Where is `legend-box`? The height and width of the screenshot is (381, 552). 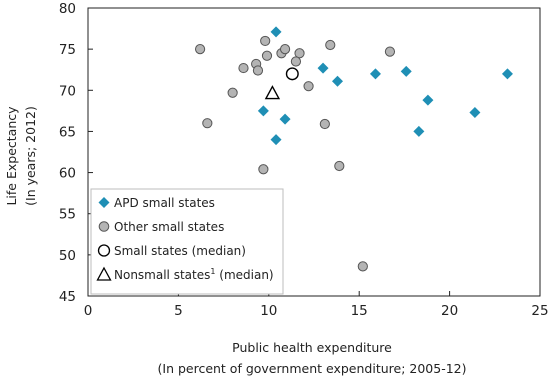
legend-box is located at coordinates (187, 241).